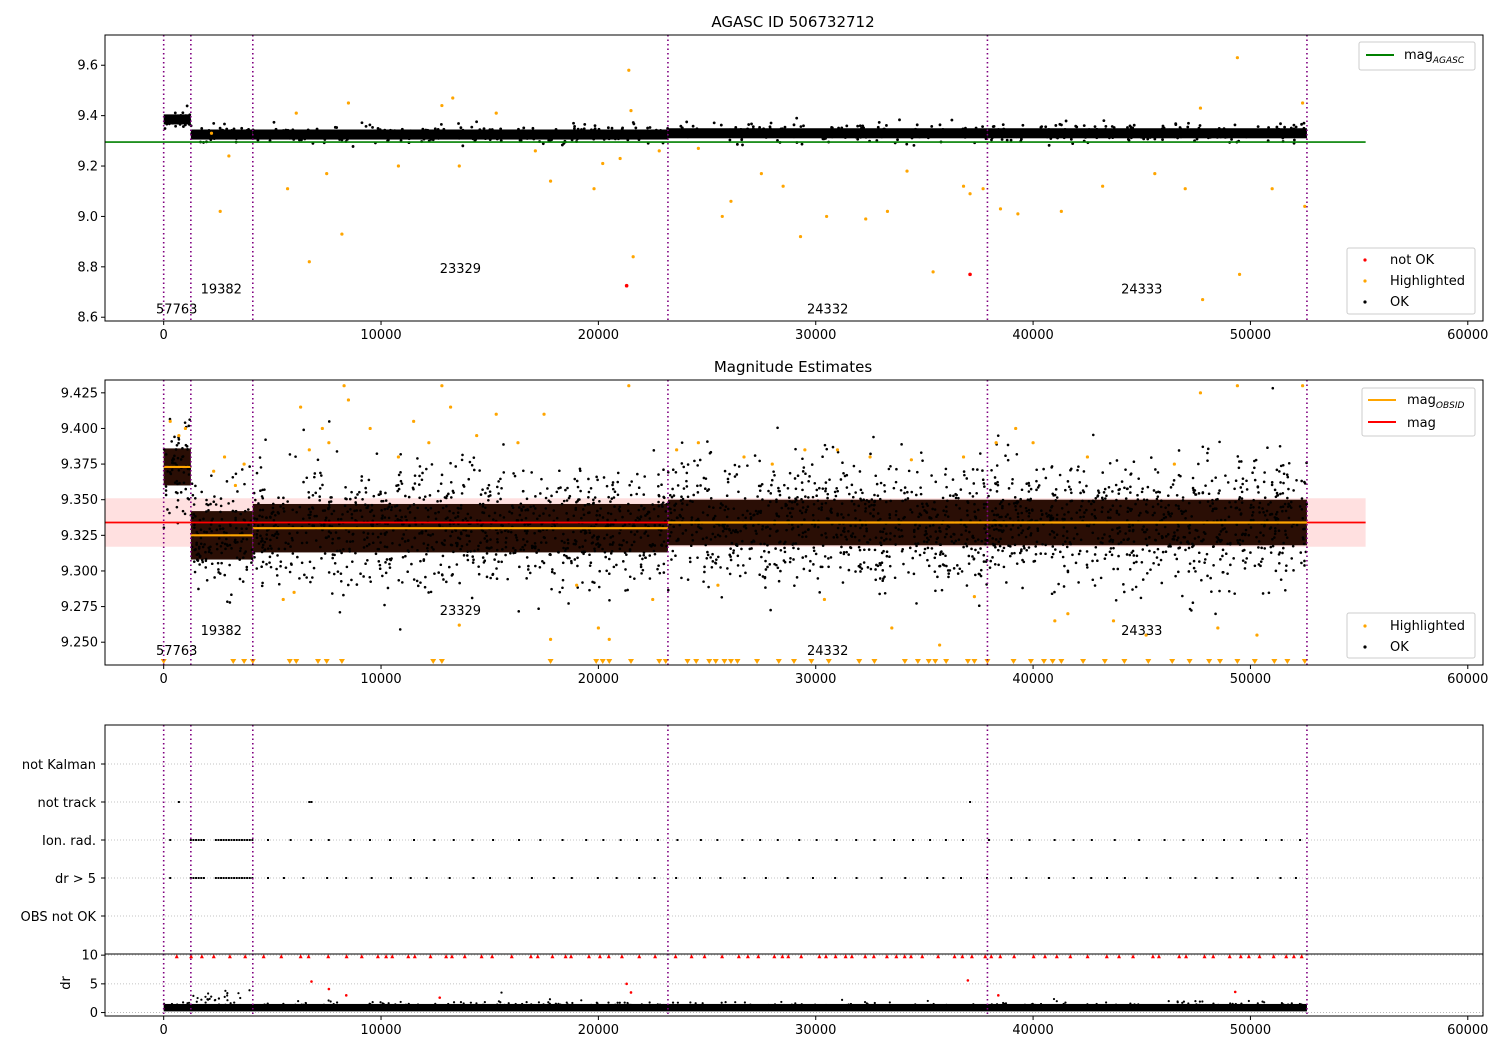  What do you see at coordinates (300, 956) in the screenshot?
I see `dr-capped-marker` at bounding box center [300, 956].